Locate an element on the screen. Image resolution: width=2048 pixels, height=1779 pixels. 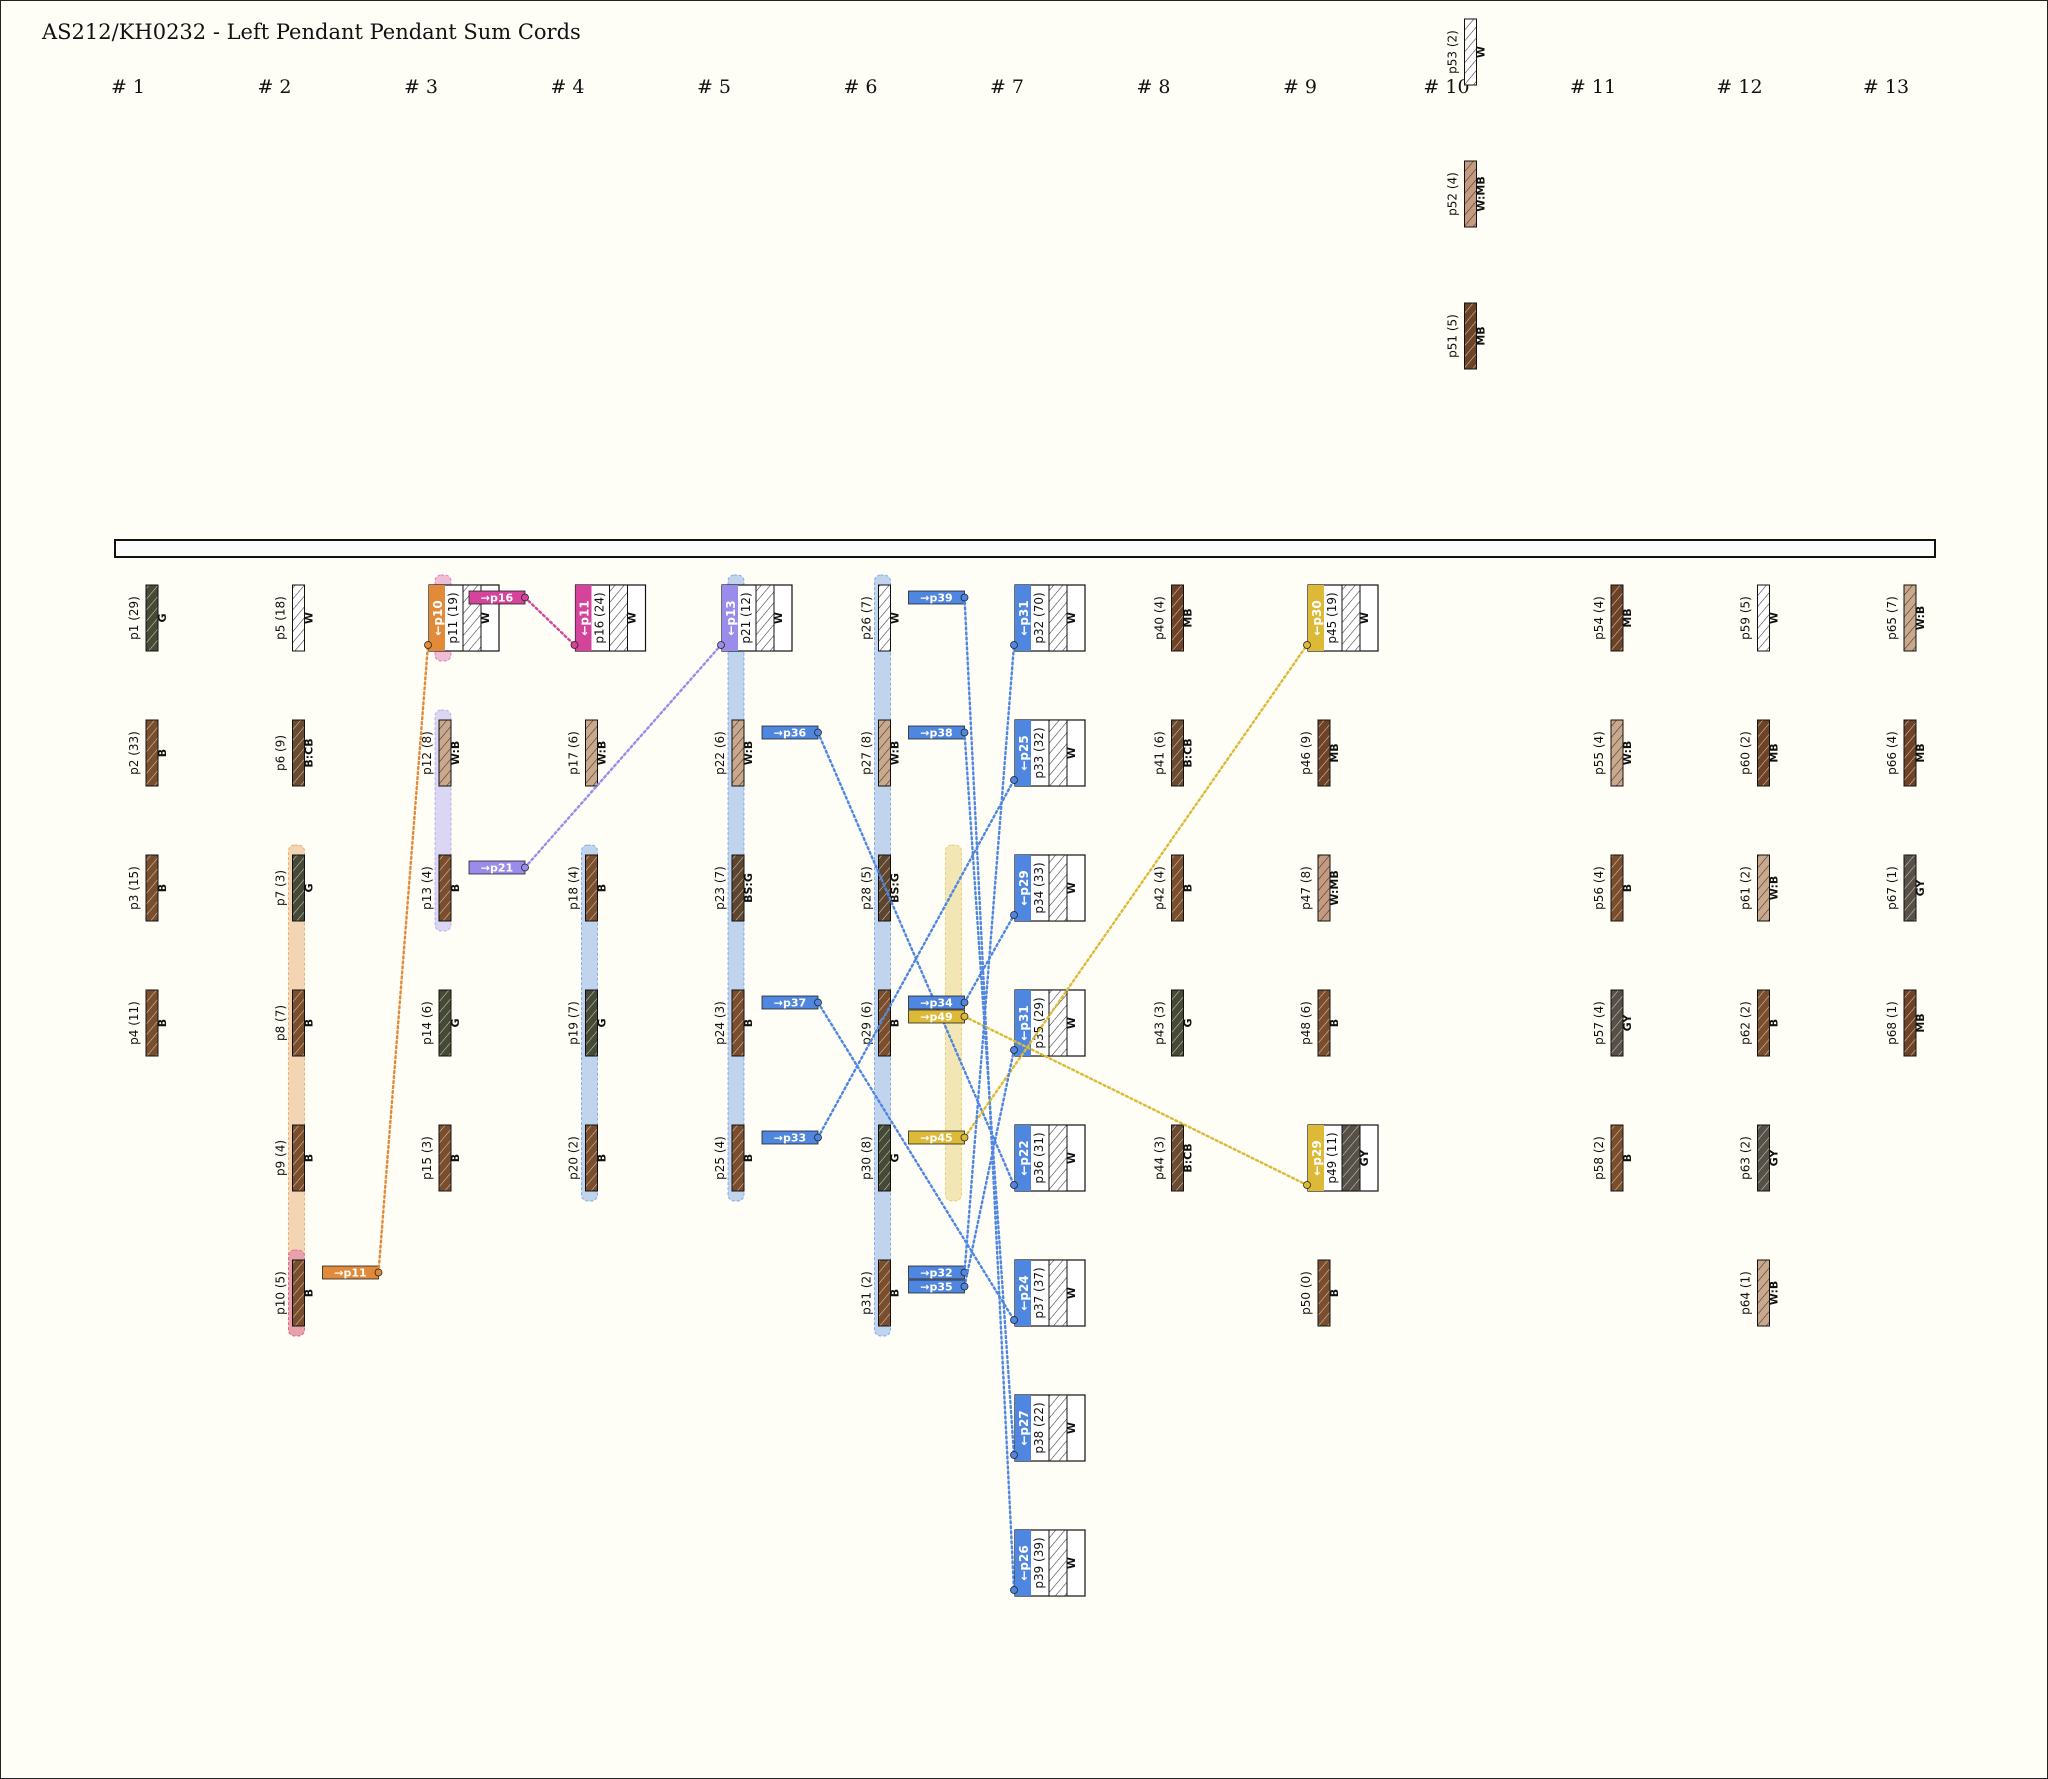
link-label: →p33 is located at coordinates (790, 1138).